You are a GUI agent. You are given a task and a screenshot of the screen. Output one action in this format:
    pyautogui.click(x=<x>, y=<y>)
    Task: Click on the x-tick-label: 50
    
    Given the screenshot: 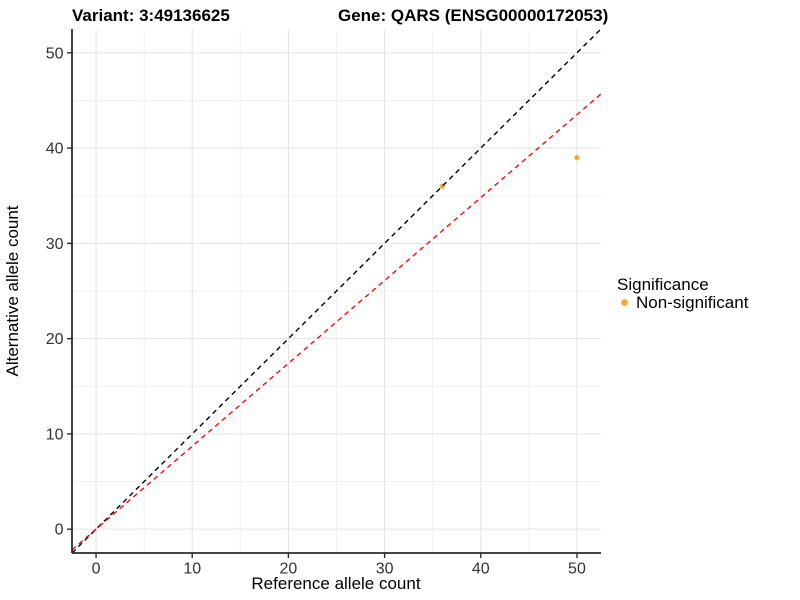 What is the action you would take?
    pyautogui.click(x=577, y=569)
    